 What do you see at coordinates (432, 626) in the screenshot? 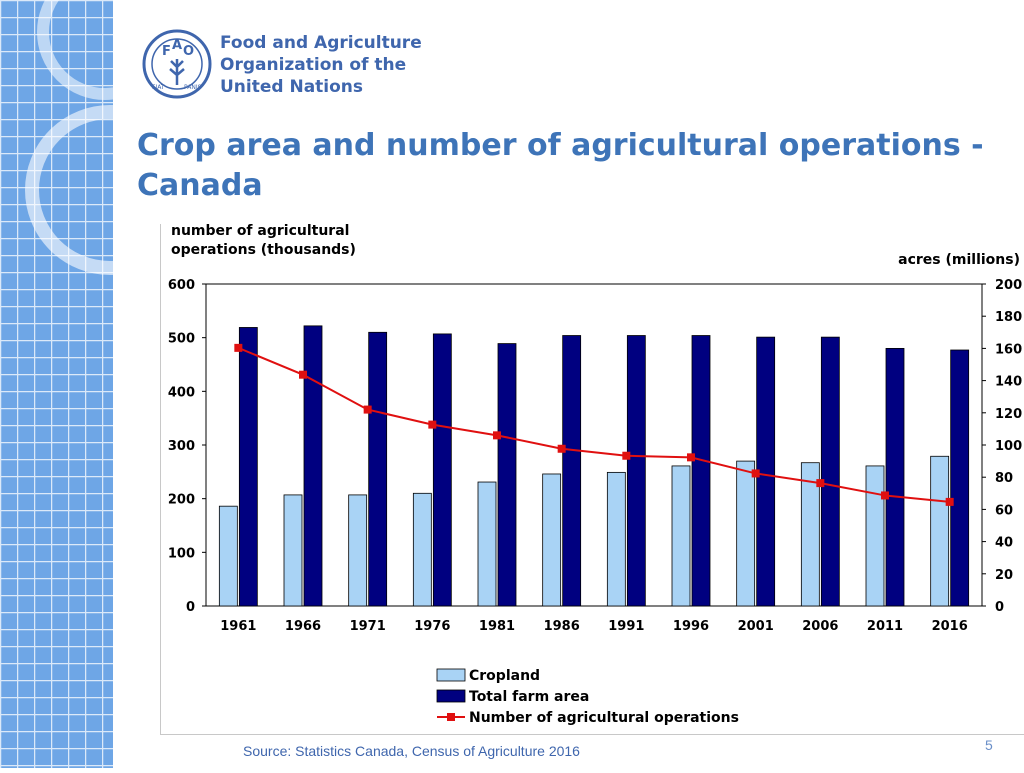
I see `x-tick-label: 1976` at bounding box center [432, 626].